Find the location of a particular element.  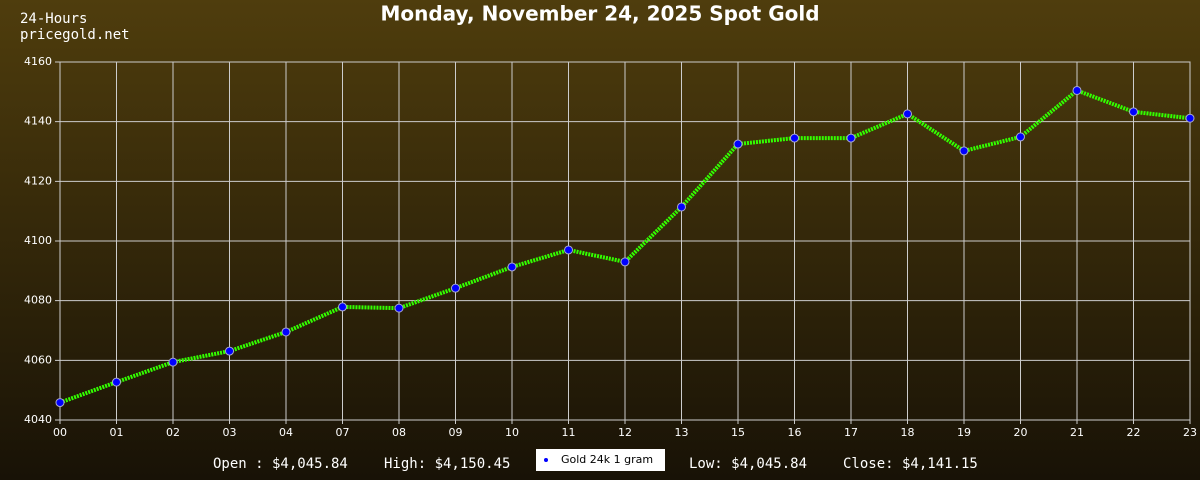

x-tick-label: 18 is located at coordinates (908, 432).